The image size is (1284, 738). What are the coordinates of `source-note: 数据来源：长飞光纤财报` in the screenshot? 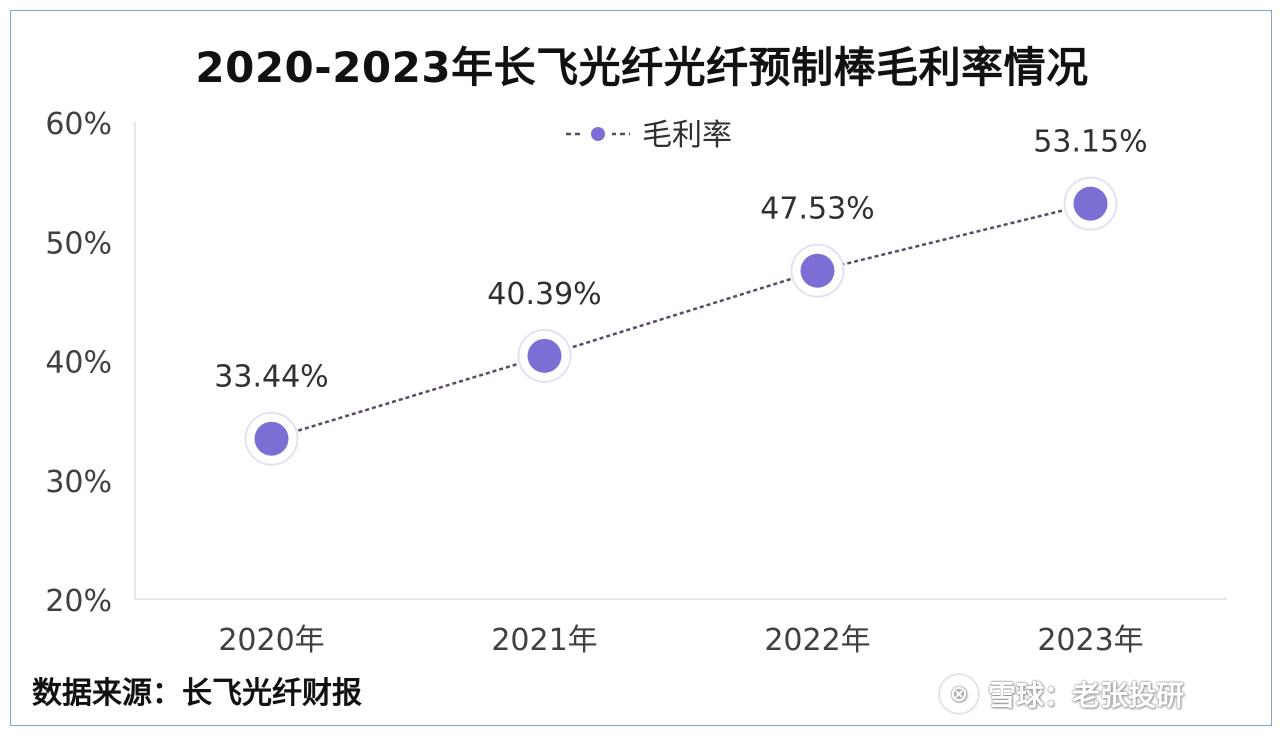 It's located at (197, 693).